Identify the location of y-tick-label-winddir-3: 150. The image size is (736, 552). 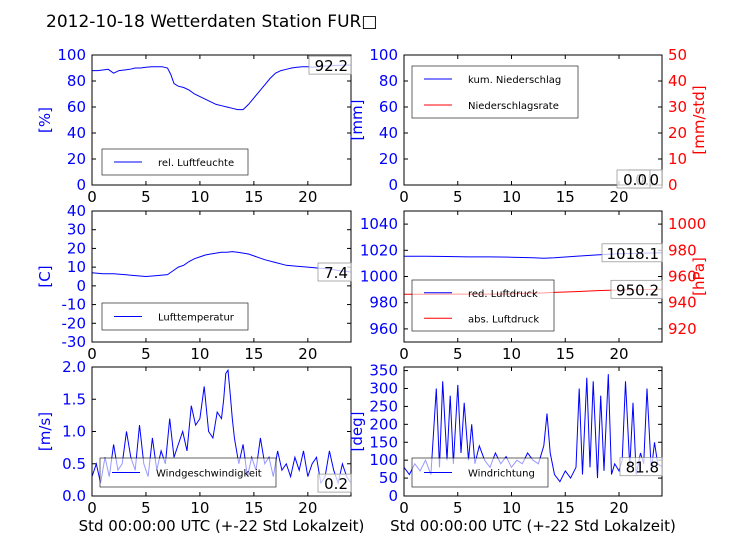
(383, 442).